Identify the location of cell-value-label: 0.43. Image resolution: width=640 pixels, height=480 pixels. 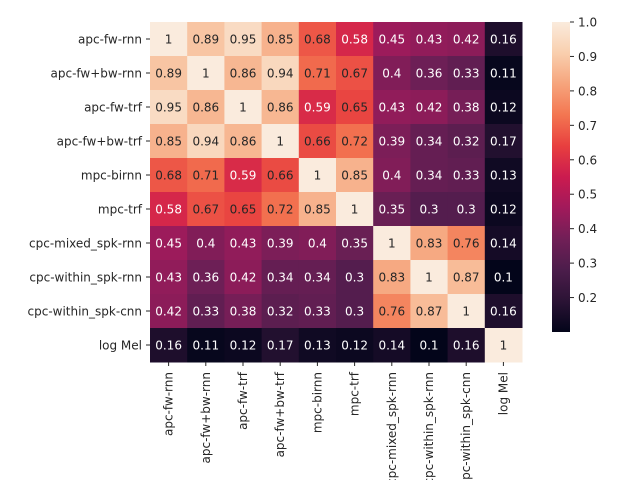
(168, 278).